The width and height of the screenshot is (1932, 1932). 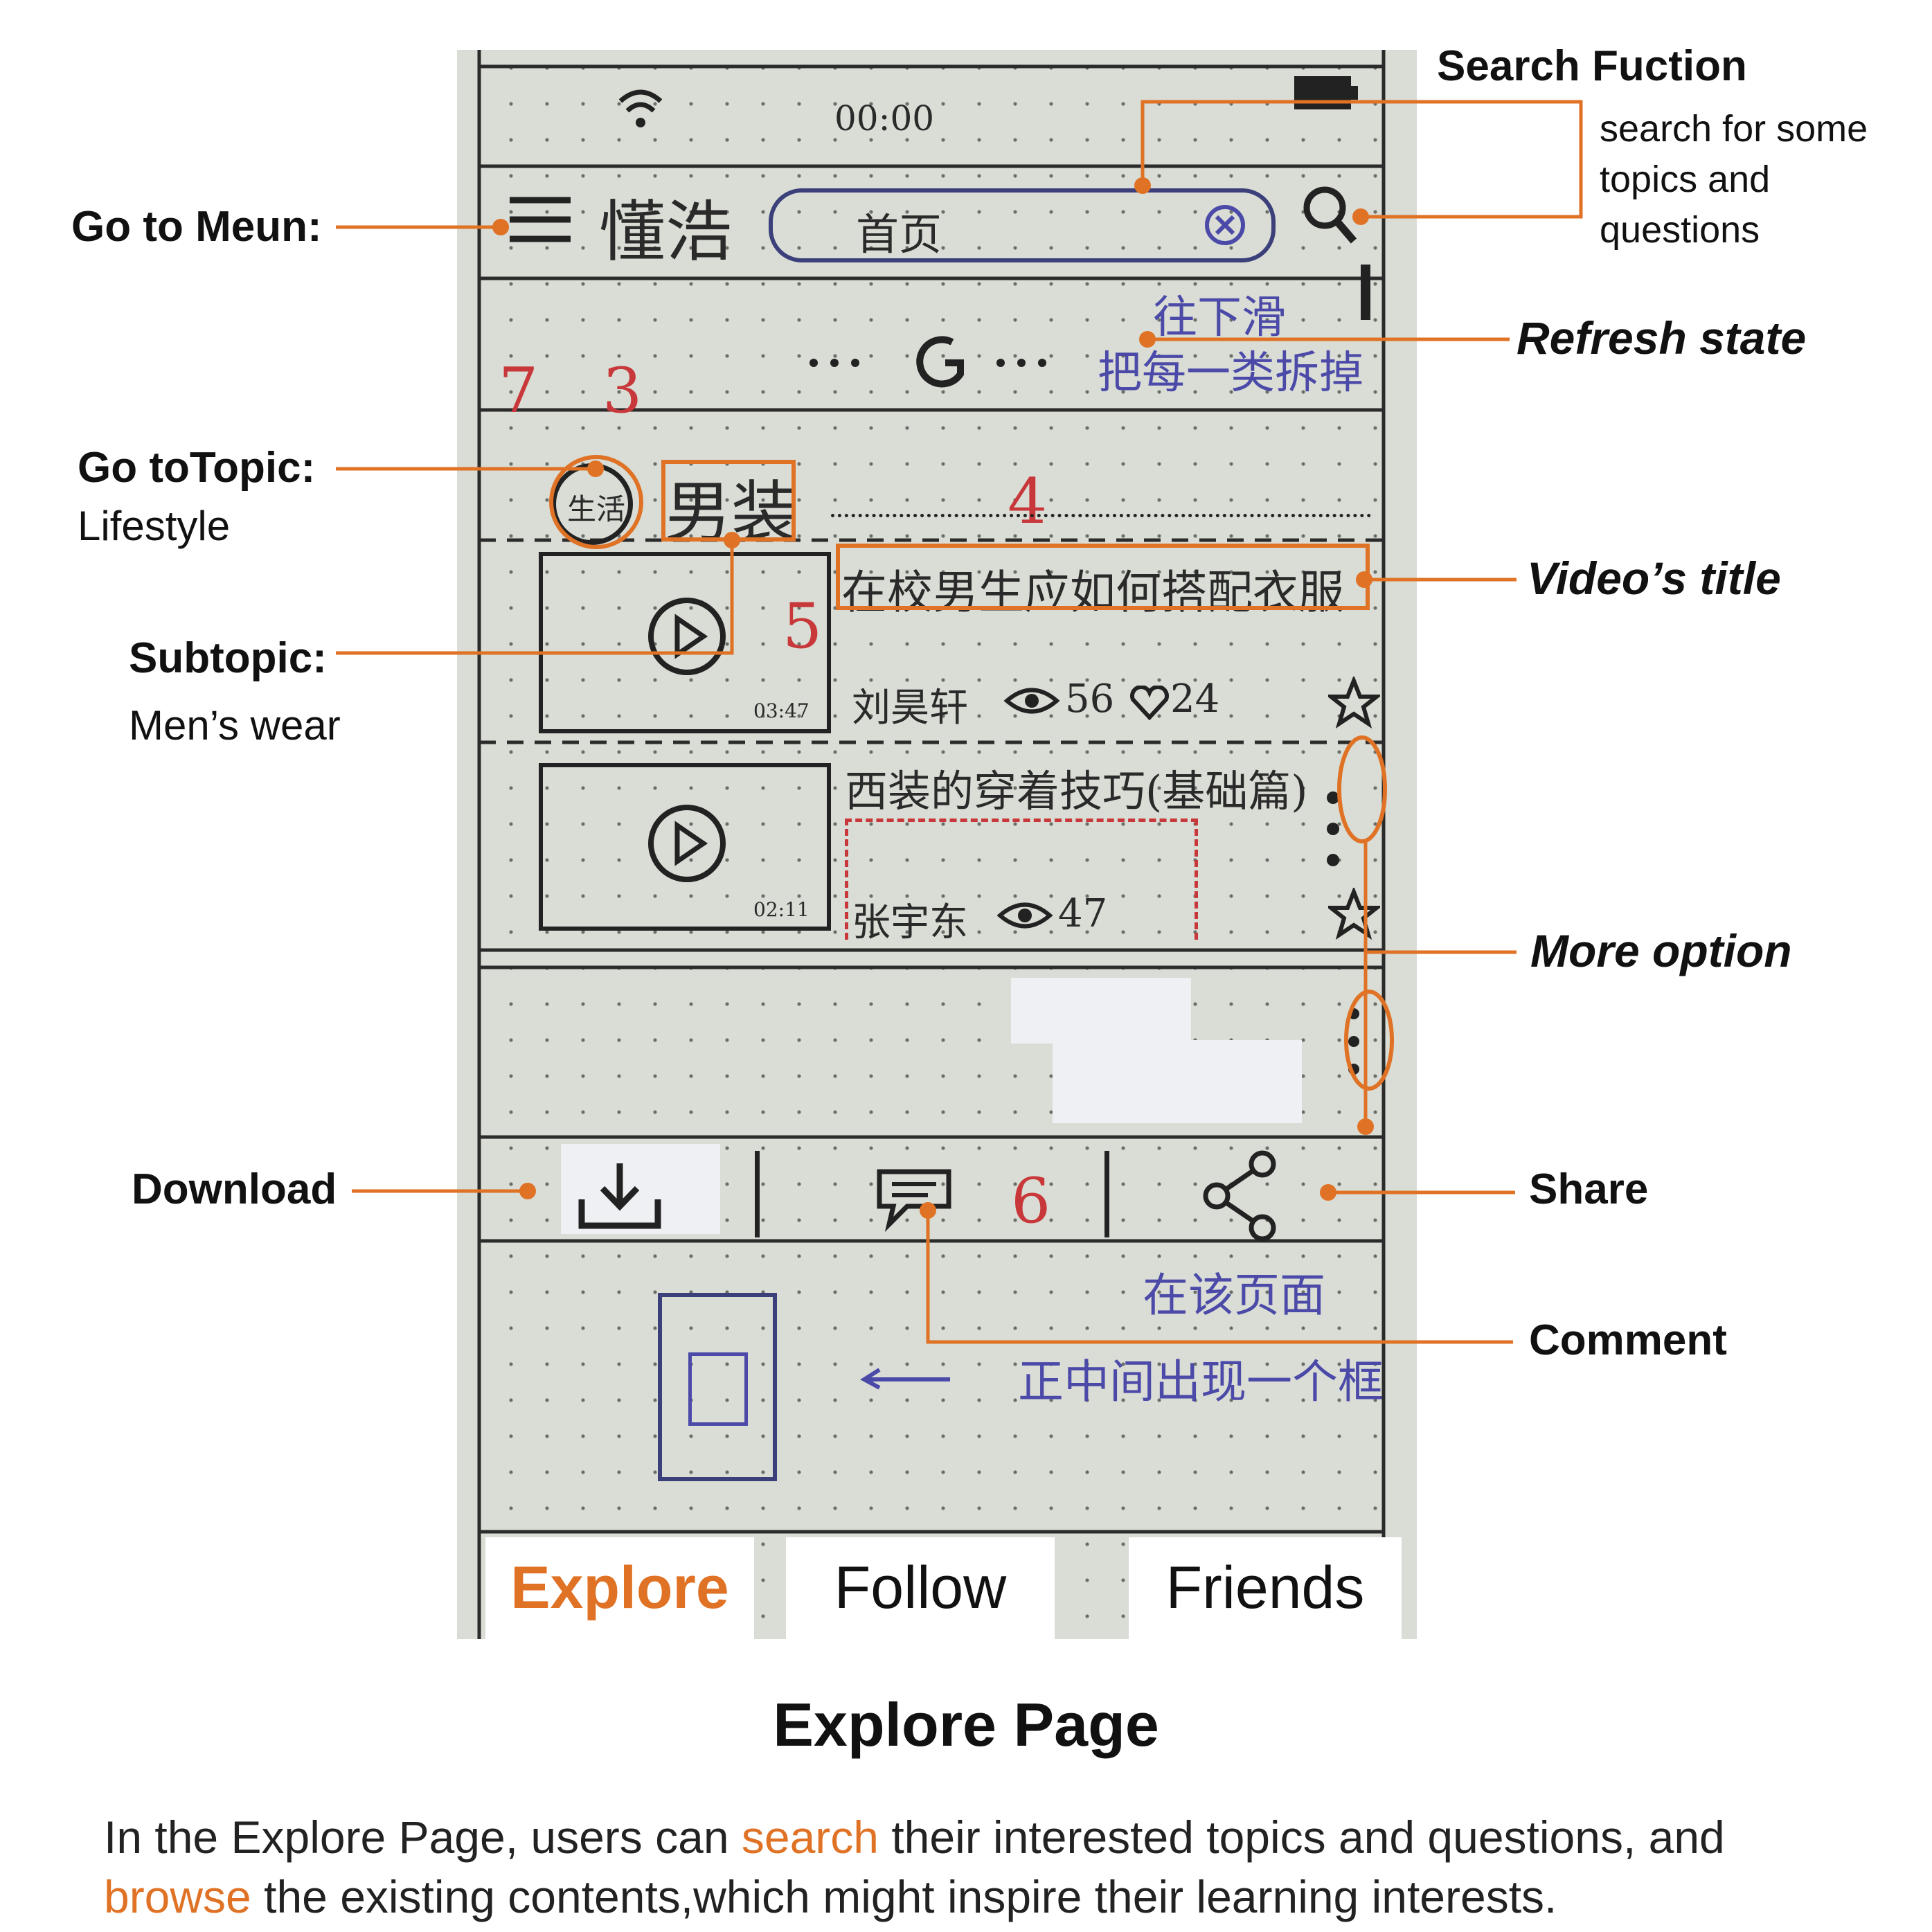 What do you see at coordinates (782, 909) in the screenshot?
I see `video-duration-2: 02:11` at bounding box center [782, 909].